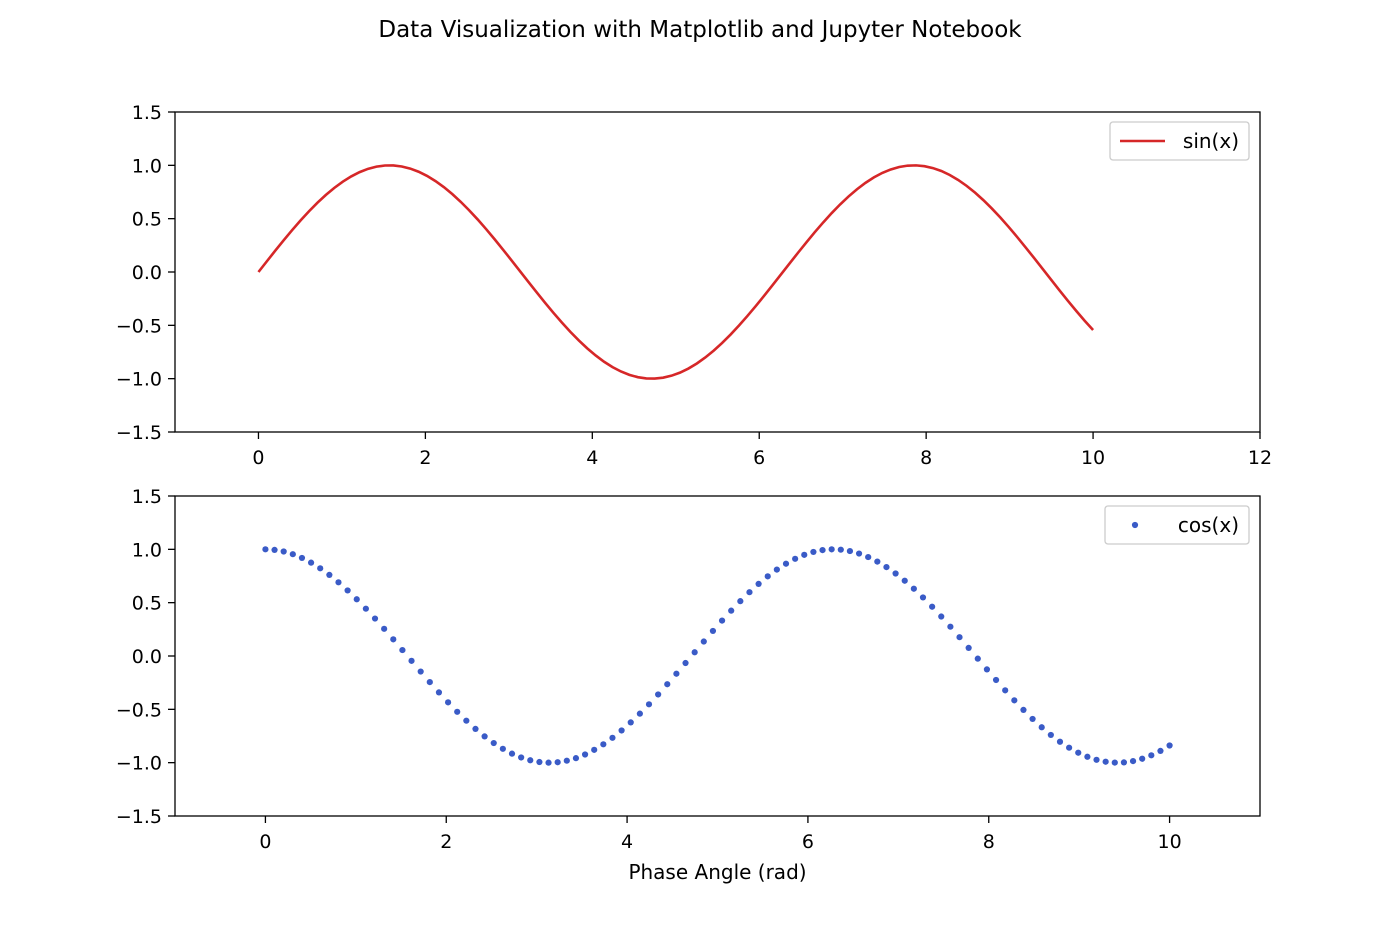 The image size is (1400, 938). Describe the element at coordinates (1169, 842) in the screenshot. I see `x-tick-label: 10` at that location.